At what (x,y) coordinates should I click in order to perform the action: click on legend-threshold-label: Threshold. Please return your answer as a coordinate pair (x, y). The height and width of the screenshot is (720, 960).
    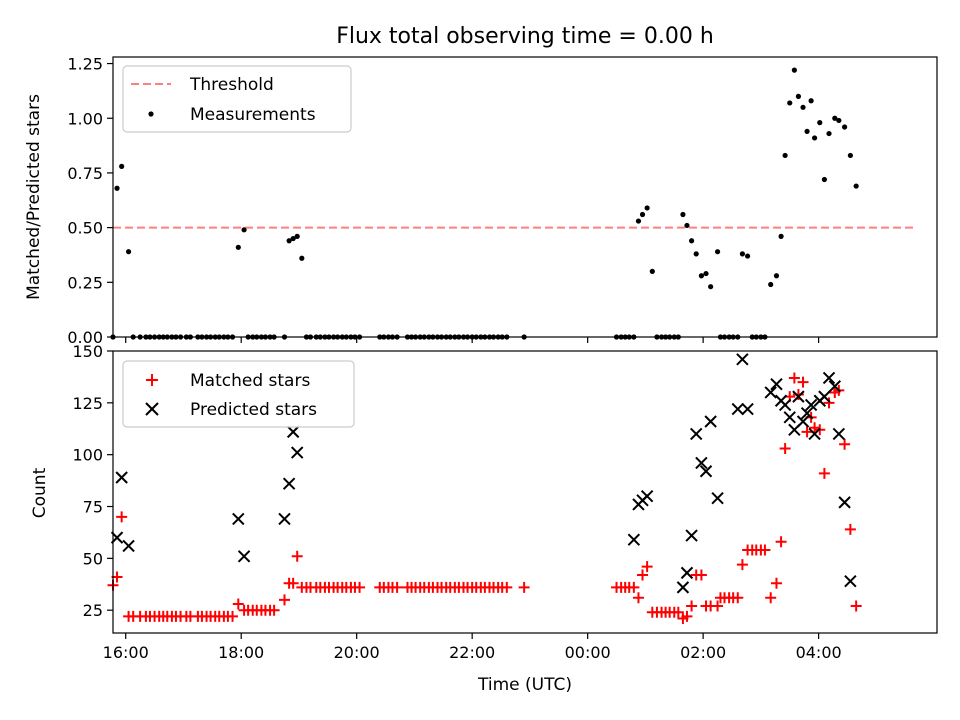
    Looking at the image, I should click on (231, 85).